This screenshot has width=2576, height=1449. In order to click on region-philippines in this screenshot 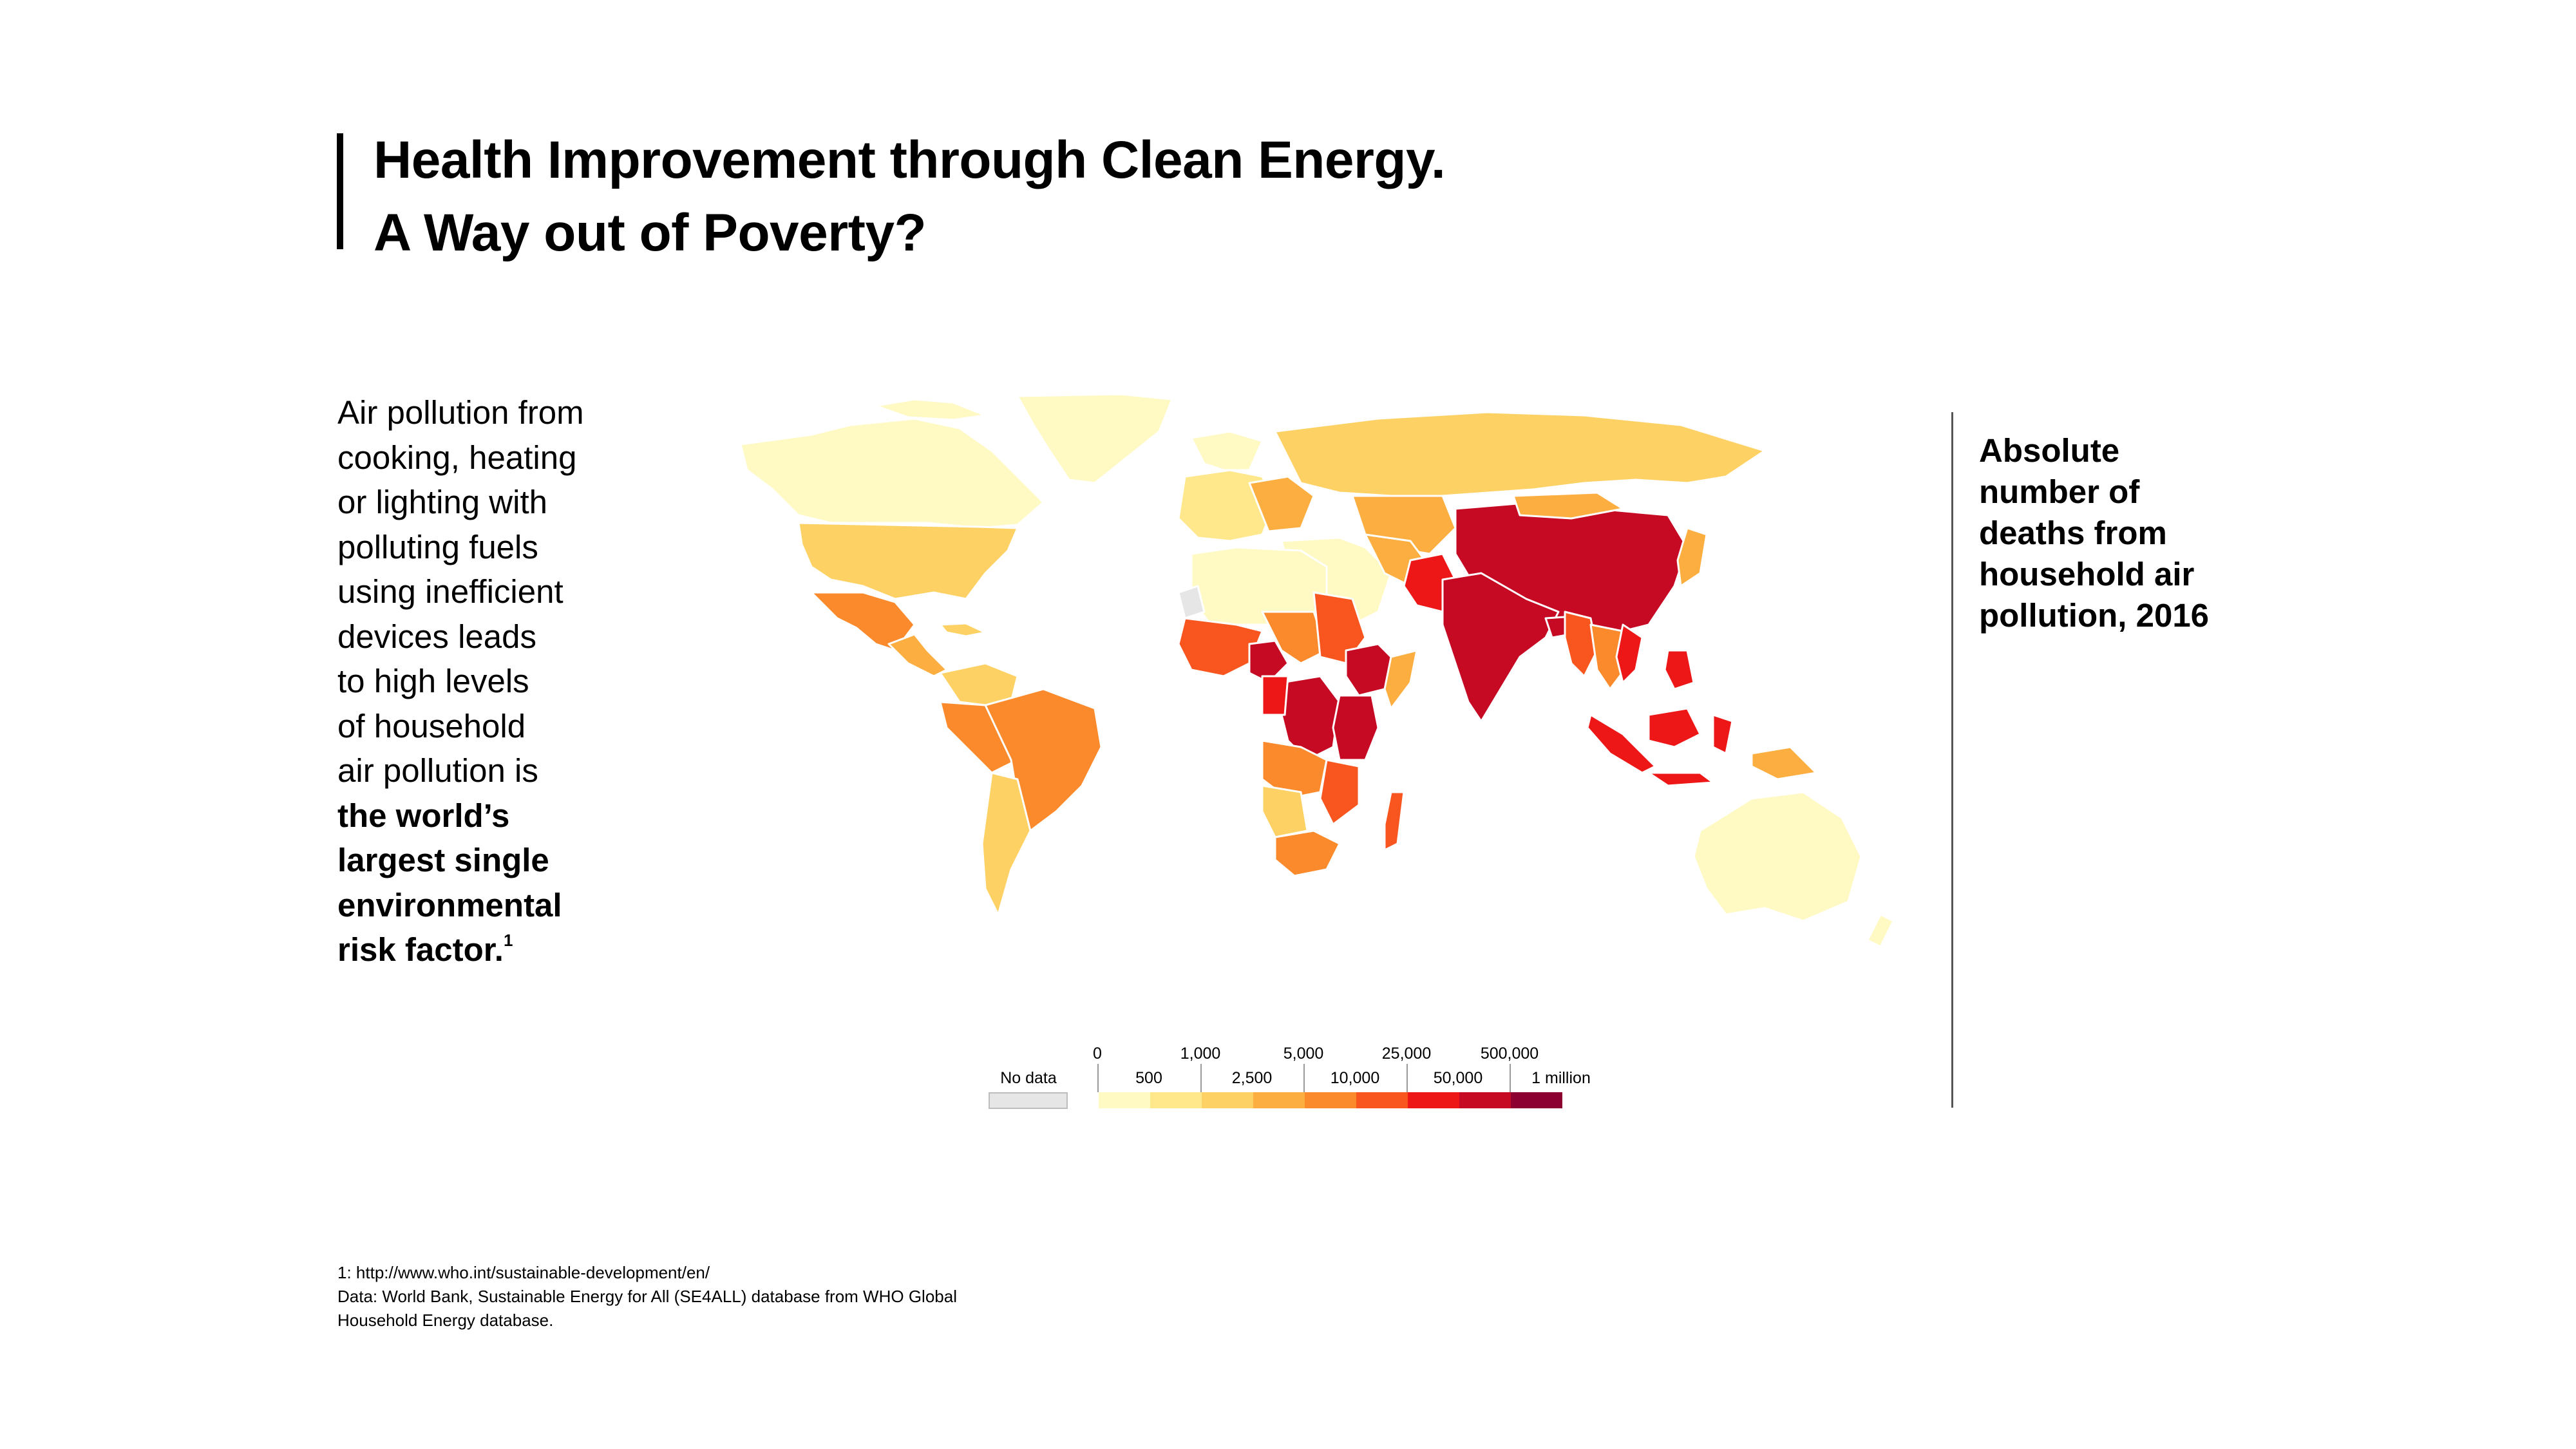, I will do `click(1679, 669)`.